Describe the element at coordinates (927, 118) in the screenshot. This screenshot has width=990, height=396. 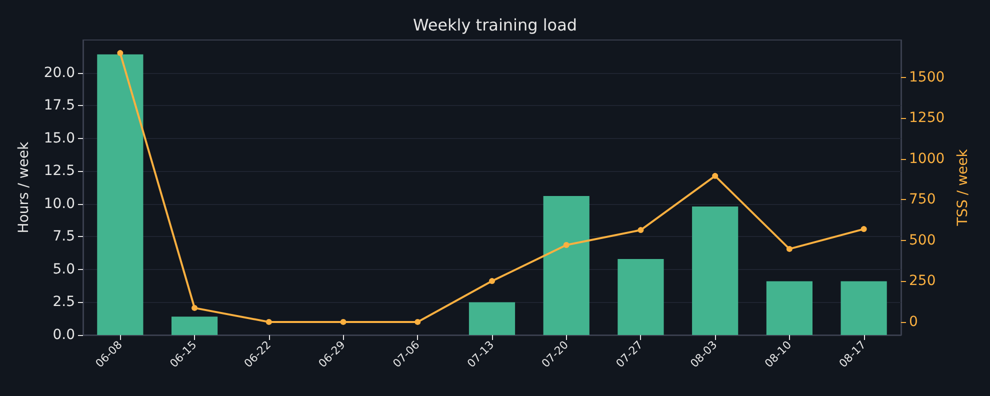
I see `y2-tick-label: 1250` at that location.